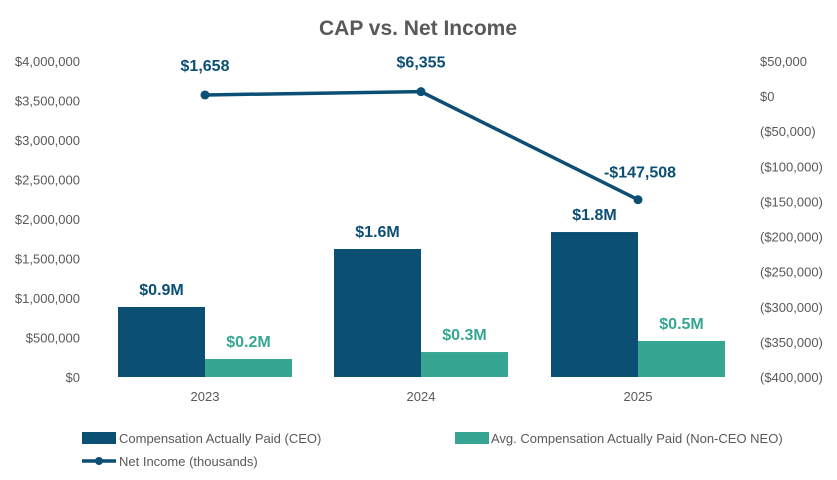  I want to click on x-tick-label: 2024, so click(421, 396).